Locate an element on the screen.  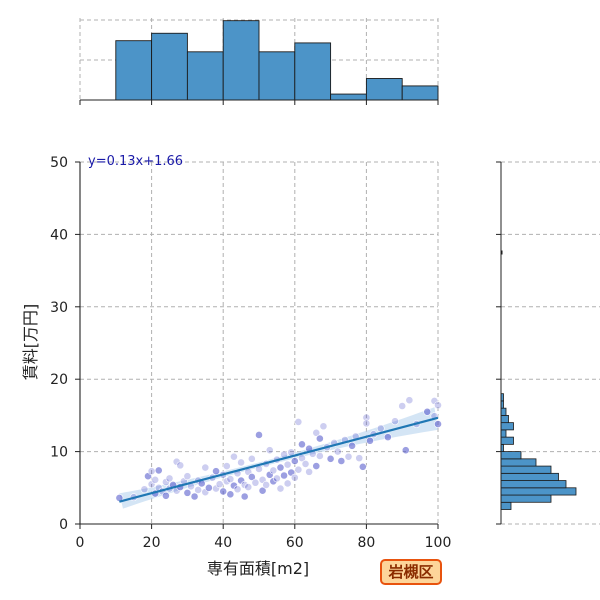
y-tick-label: 40 is located at coordinates (59, 235).